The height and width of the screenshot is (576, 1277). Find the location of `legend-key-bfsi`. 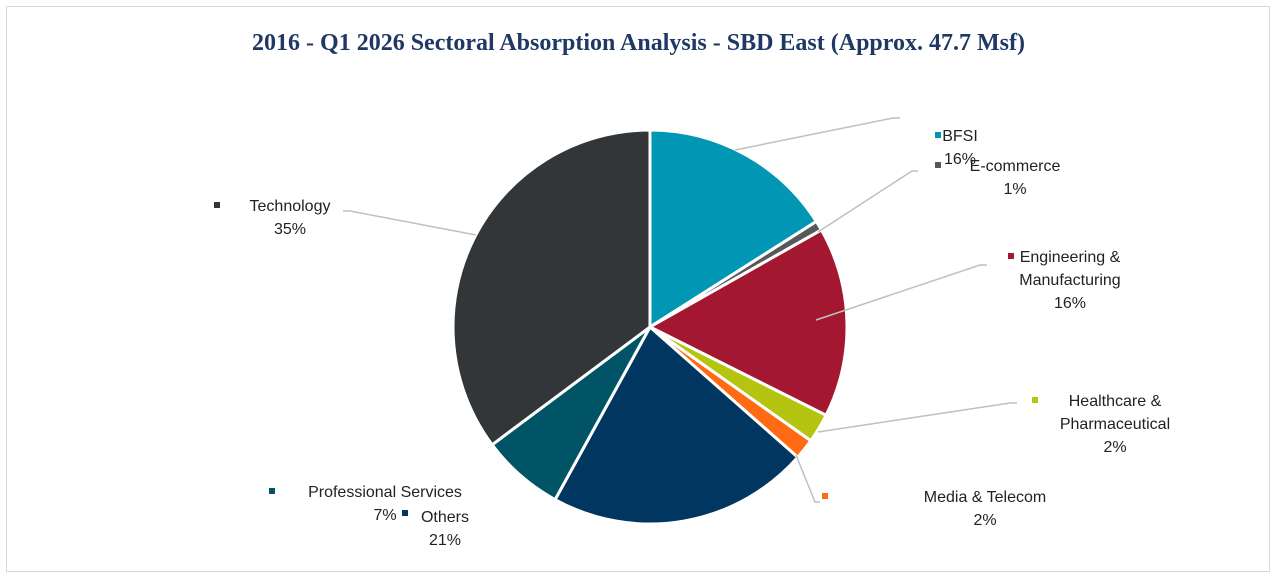

legend-key-bfsi is located at coordinates (938, 135).